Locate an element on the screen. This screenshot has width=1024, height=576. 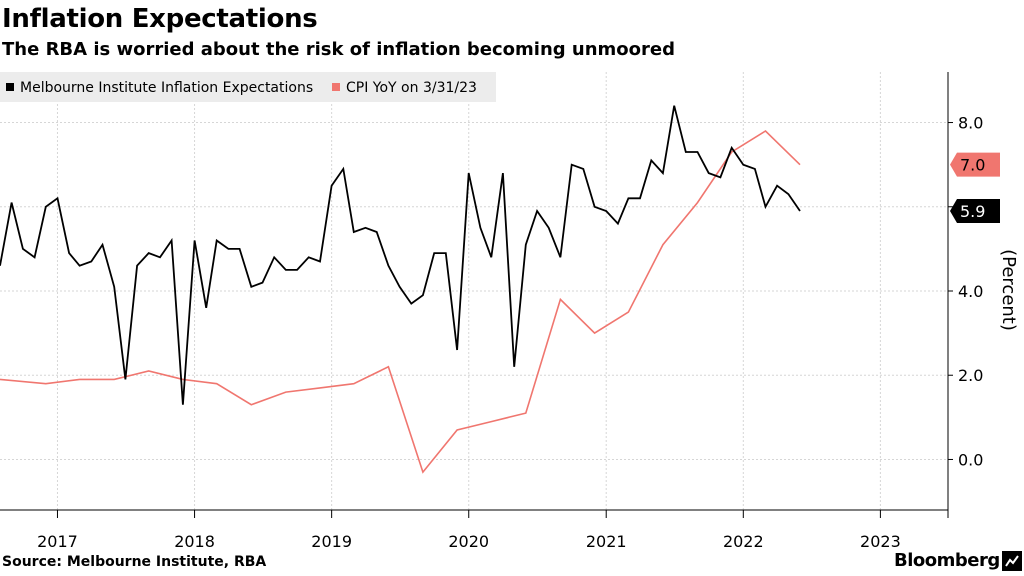
end-label-cpi: 7.0 is located at coordinates (975, 164).